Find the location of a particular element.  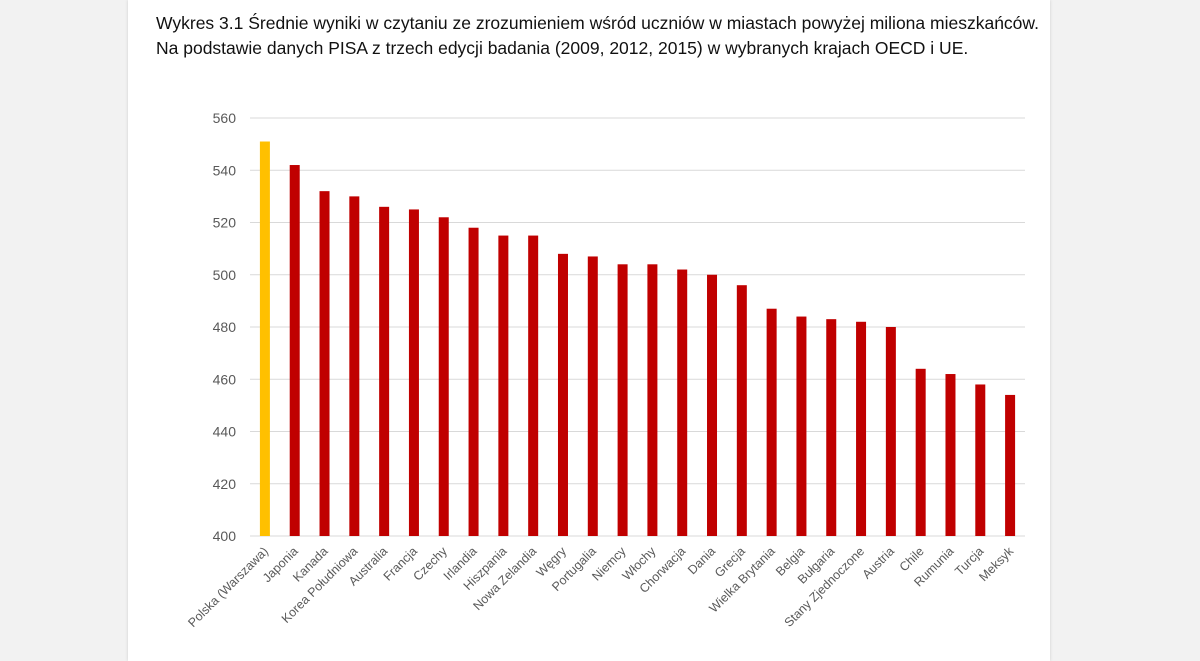

y-tick-label: 420 is located at coordinates (225, 484).